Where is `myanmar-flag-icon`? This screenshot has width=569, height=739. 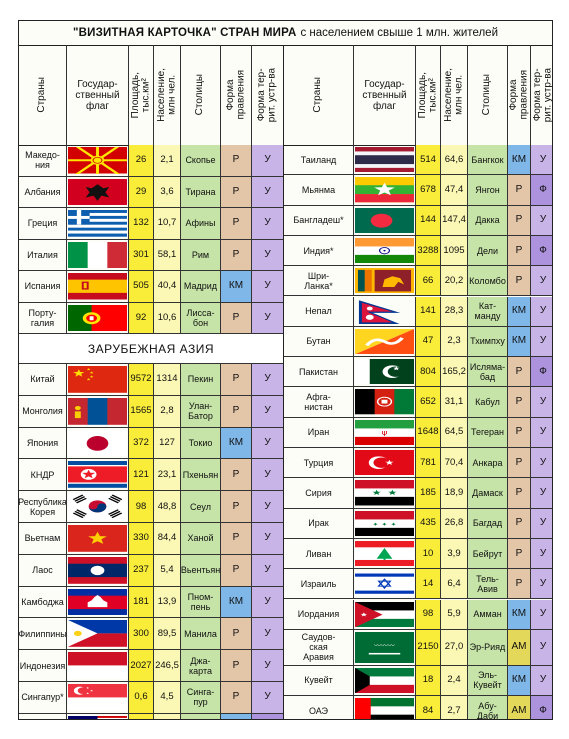
myanmar-flag-icon is located at coordinates (385, 190).